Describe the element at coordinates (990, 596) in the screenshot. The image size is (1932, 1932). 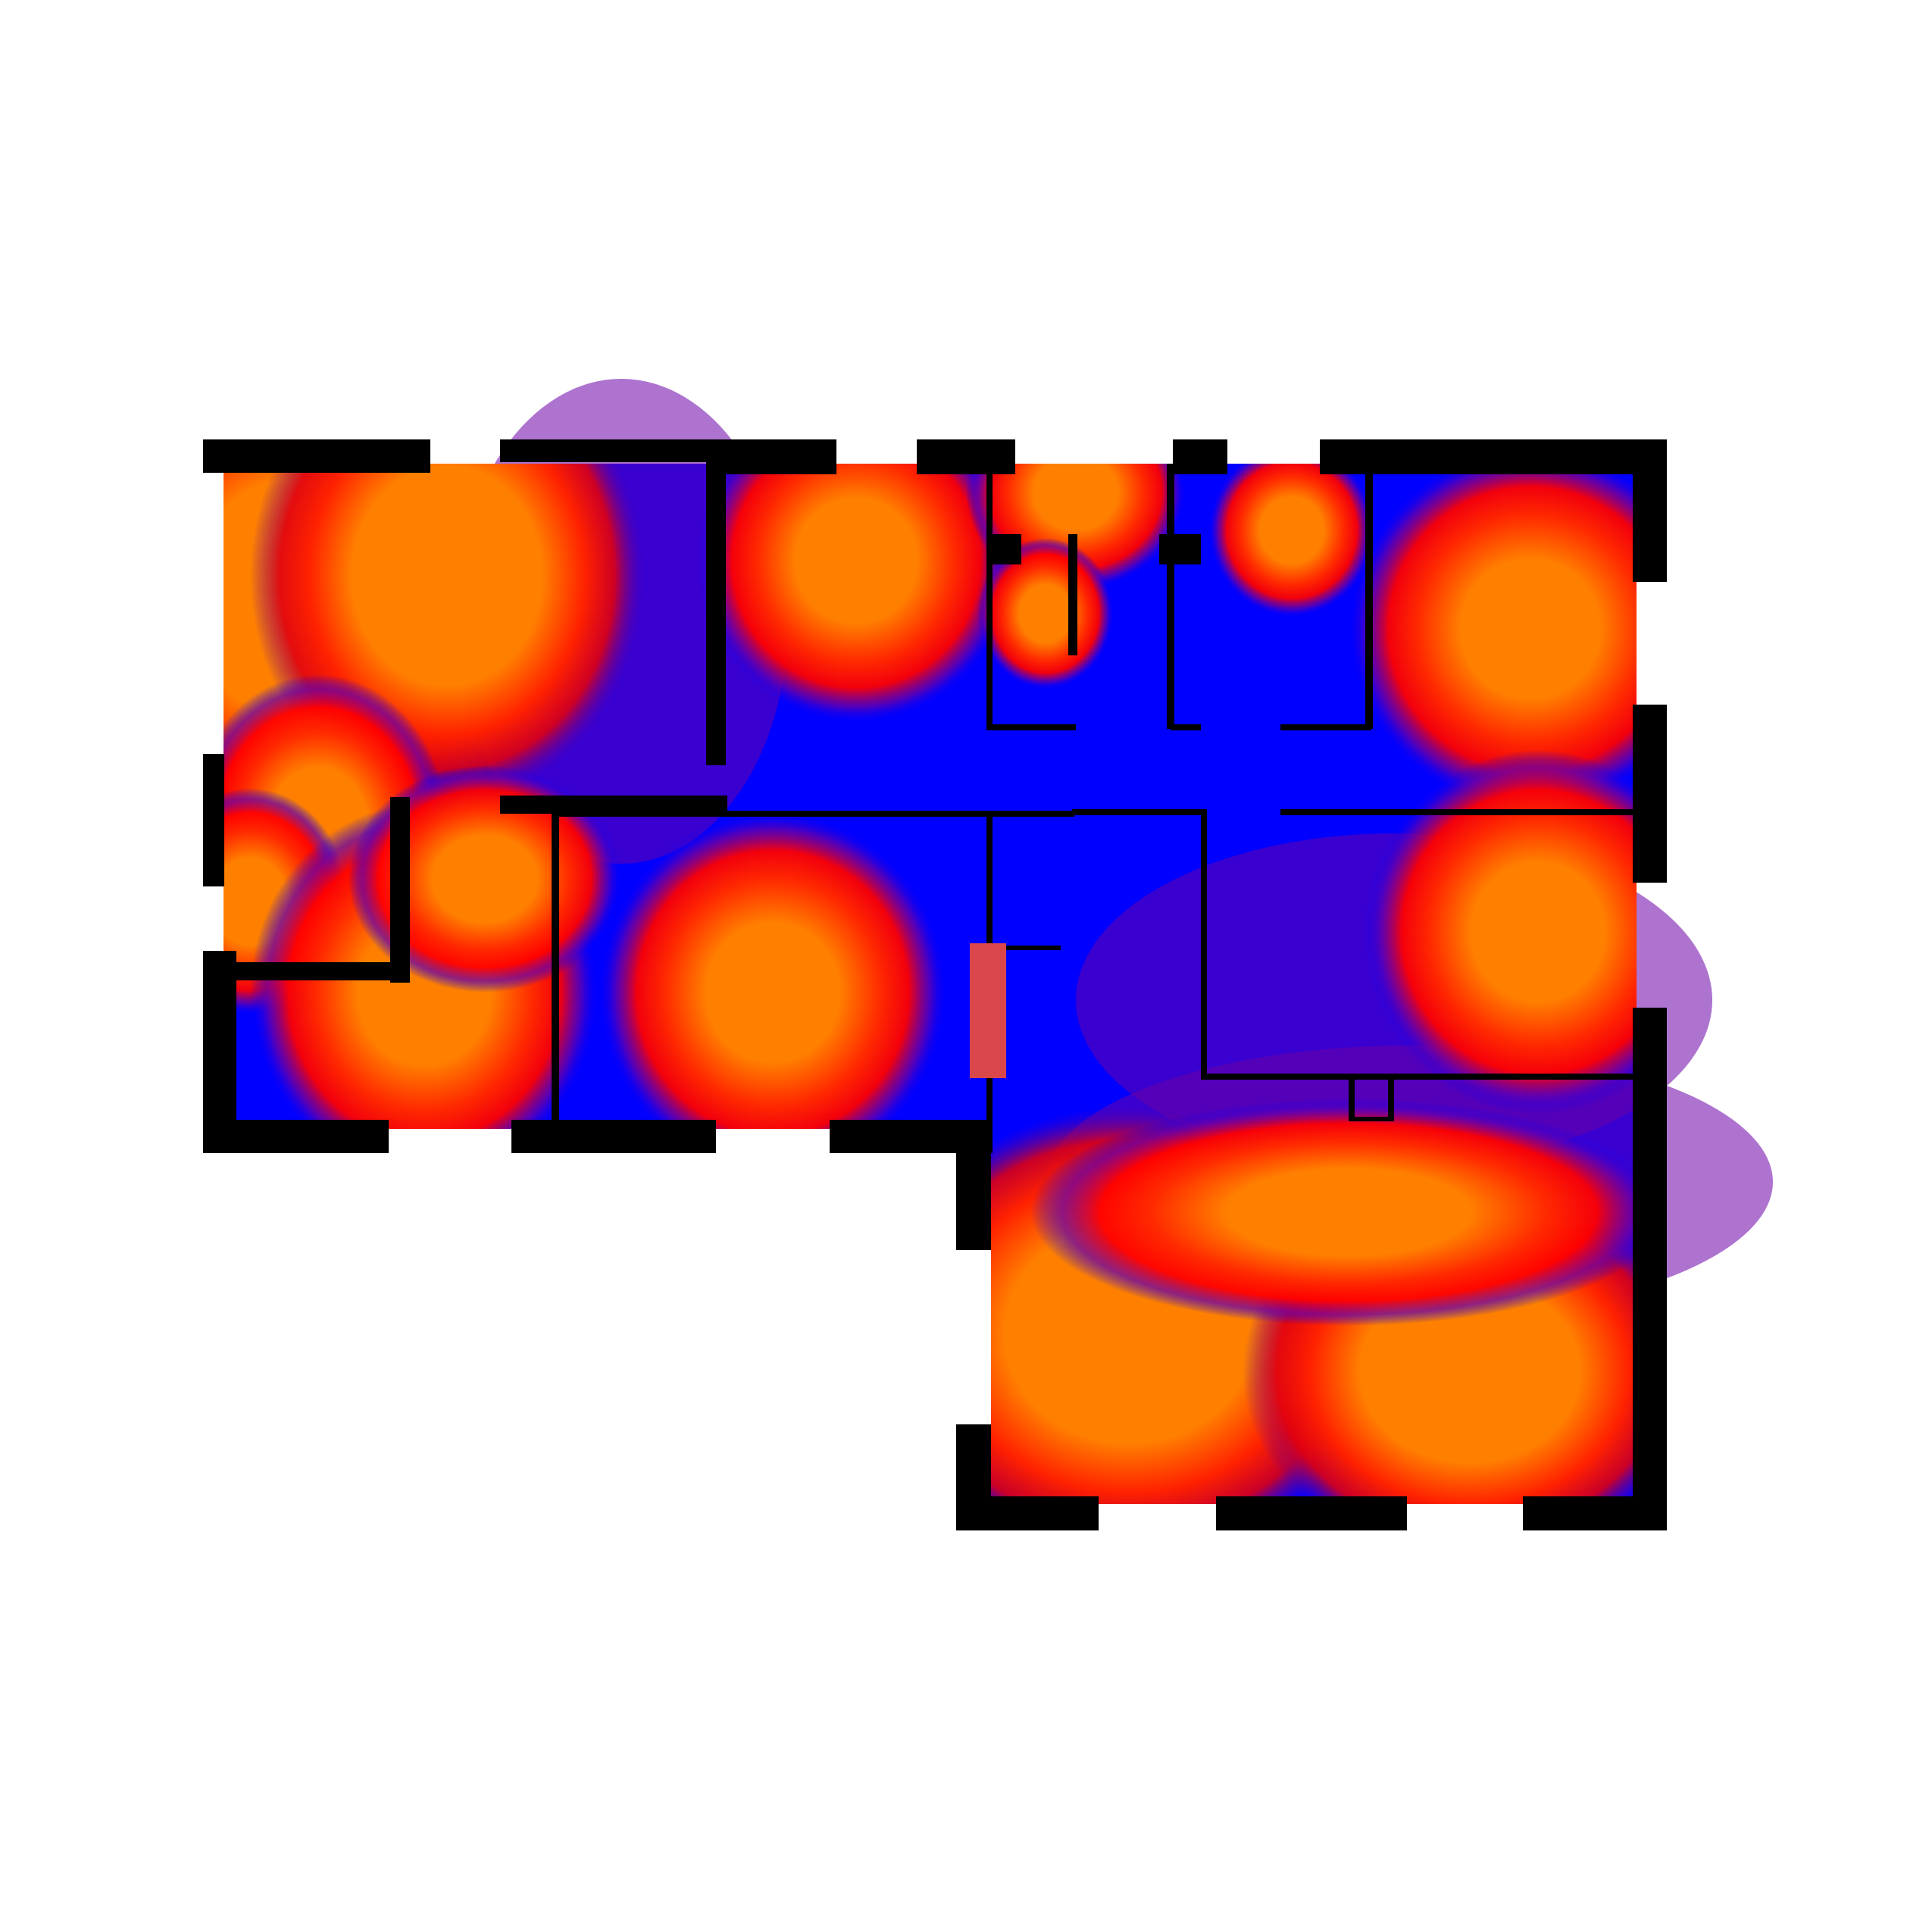
I see `wall-closet-v1` at that location.